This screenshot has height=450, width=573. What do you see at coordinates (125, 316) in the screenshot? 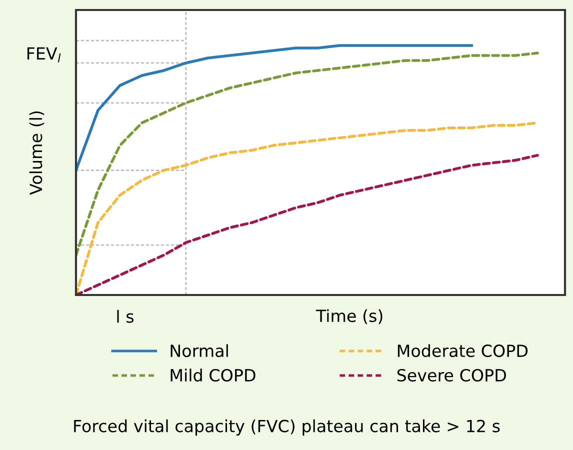
I see `text: l s` at bounding box center [125, 316].